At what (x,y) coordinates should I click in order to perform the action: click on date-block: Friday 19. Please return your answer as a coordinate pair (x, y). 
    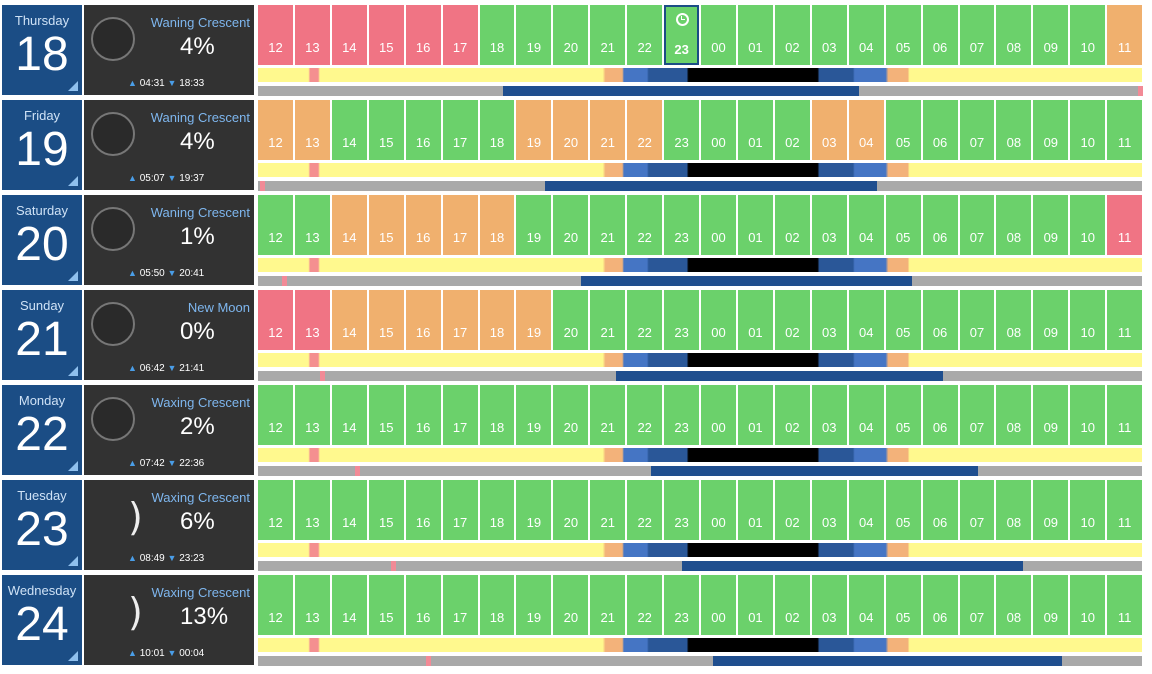
    Looking at the image, I should click on (42, 145).